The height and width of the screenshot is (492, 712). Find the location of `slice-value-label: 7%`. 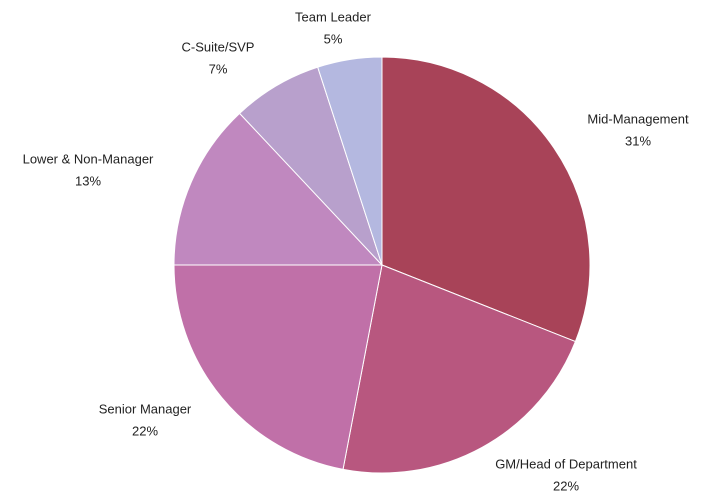

slice-value-label: 7% is located at coordinates (218, 68).